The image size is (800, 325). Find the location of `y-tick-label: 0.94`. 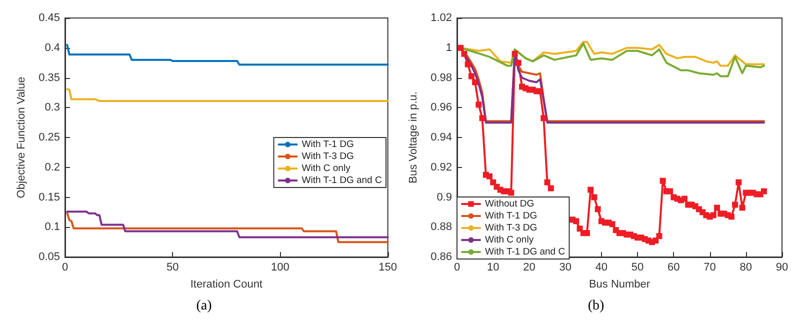

y-tick-label: 0.94 is located at coordinates (441, 138).